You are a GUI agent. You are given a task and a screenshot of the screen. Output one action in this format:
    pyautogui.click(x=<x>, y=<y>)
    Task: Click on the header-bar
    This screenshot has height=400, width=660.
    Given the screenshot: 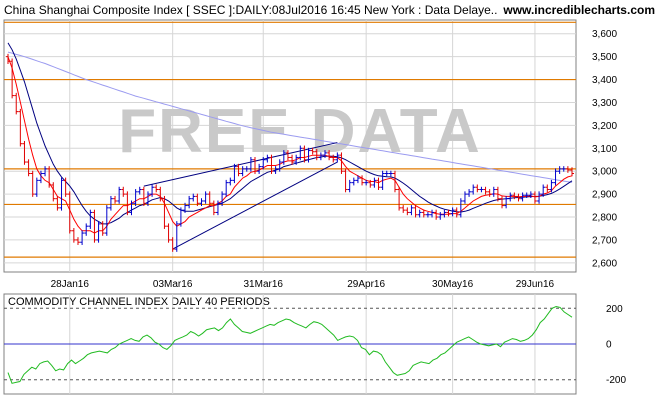 What is the action you would take?
    pyautogui.click(x=330, y=10)
    